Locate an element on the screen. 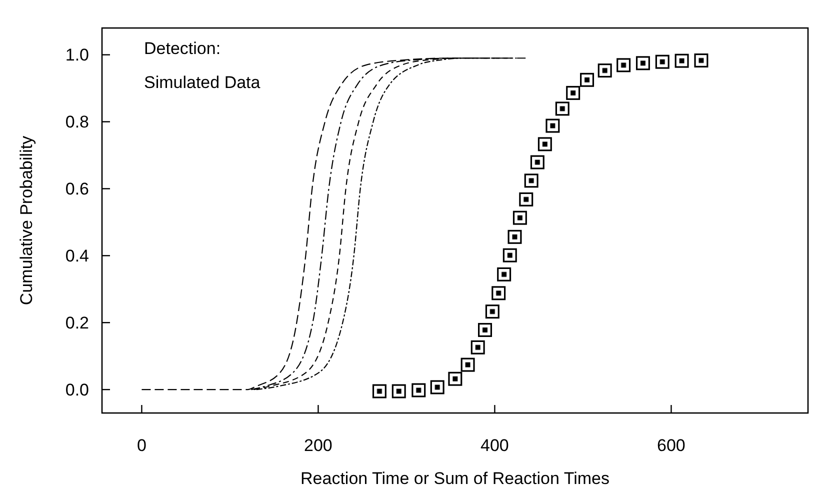  y-tick-label: 0.2 is located at coordinates (77, 323).